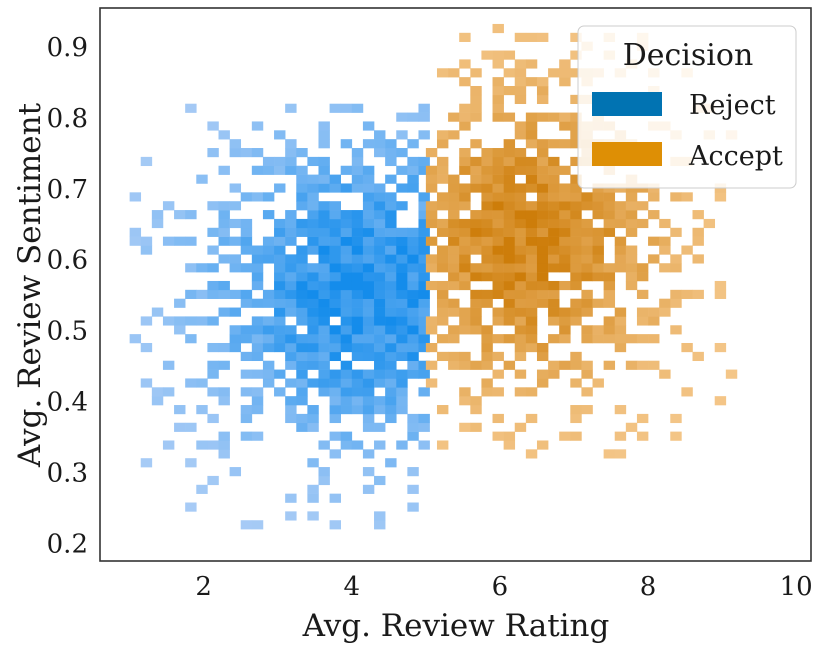 This screenshot has width=831, height=653. I want to click on legend: Decision Reject Accept, so click(687, 107).